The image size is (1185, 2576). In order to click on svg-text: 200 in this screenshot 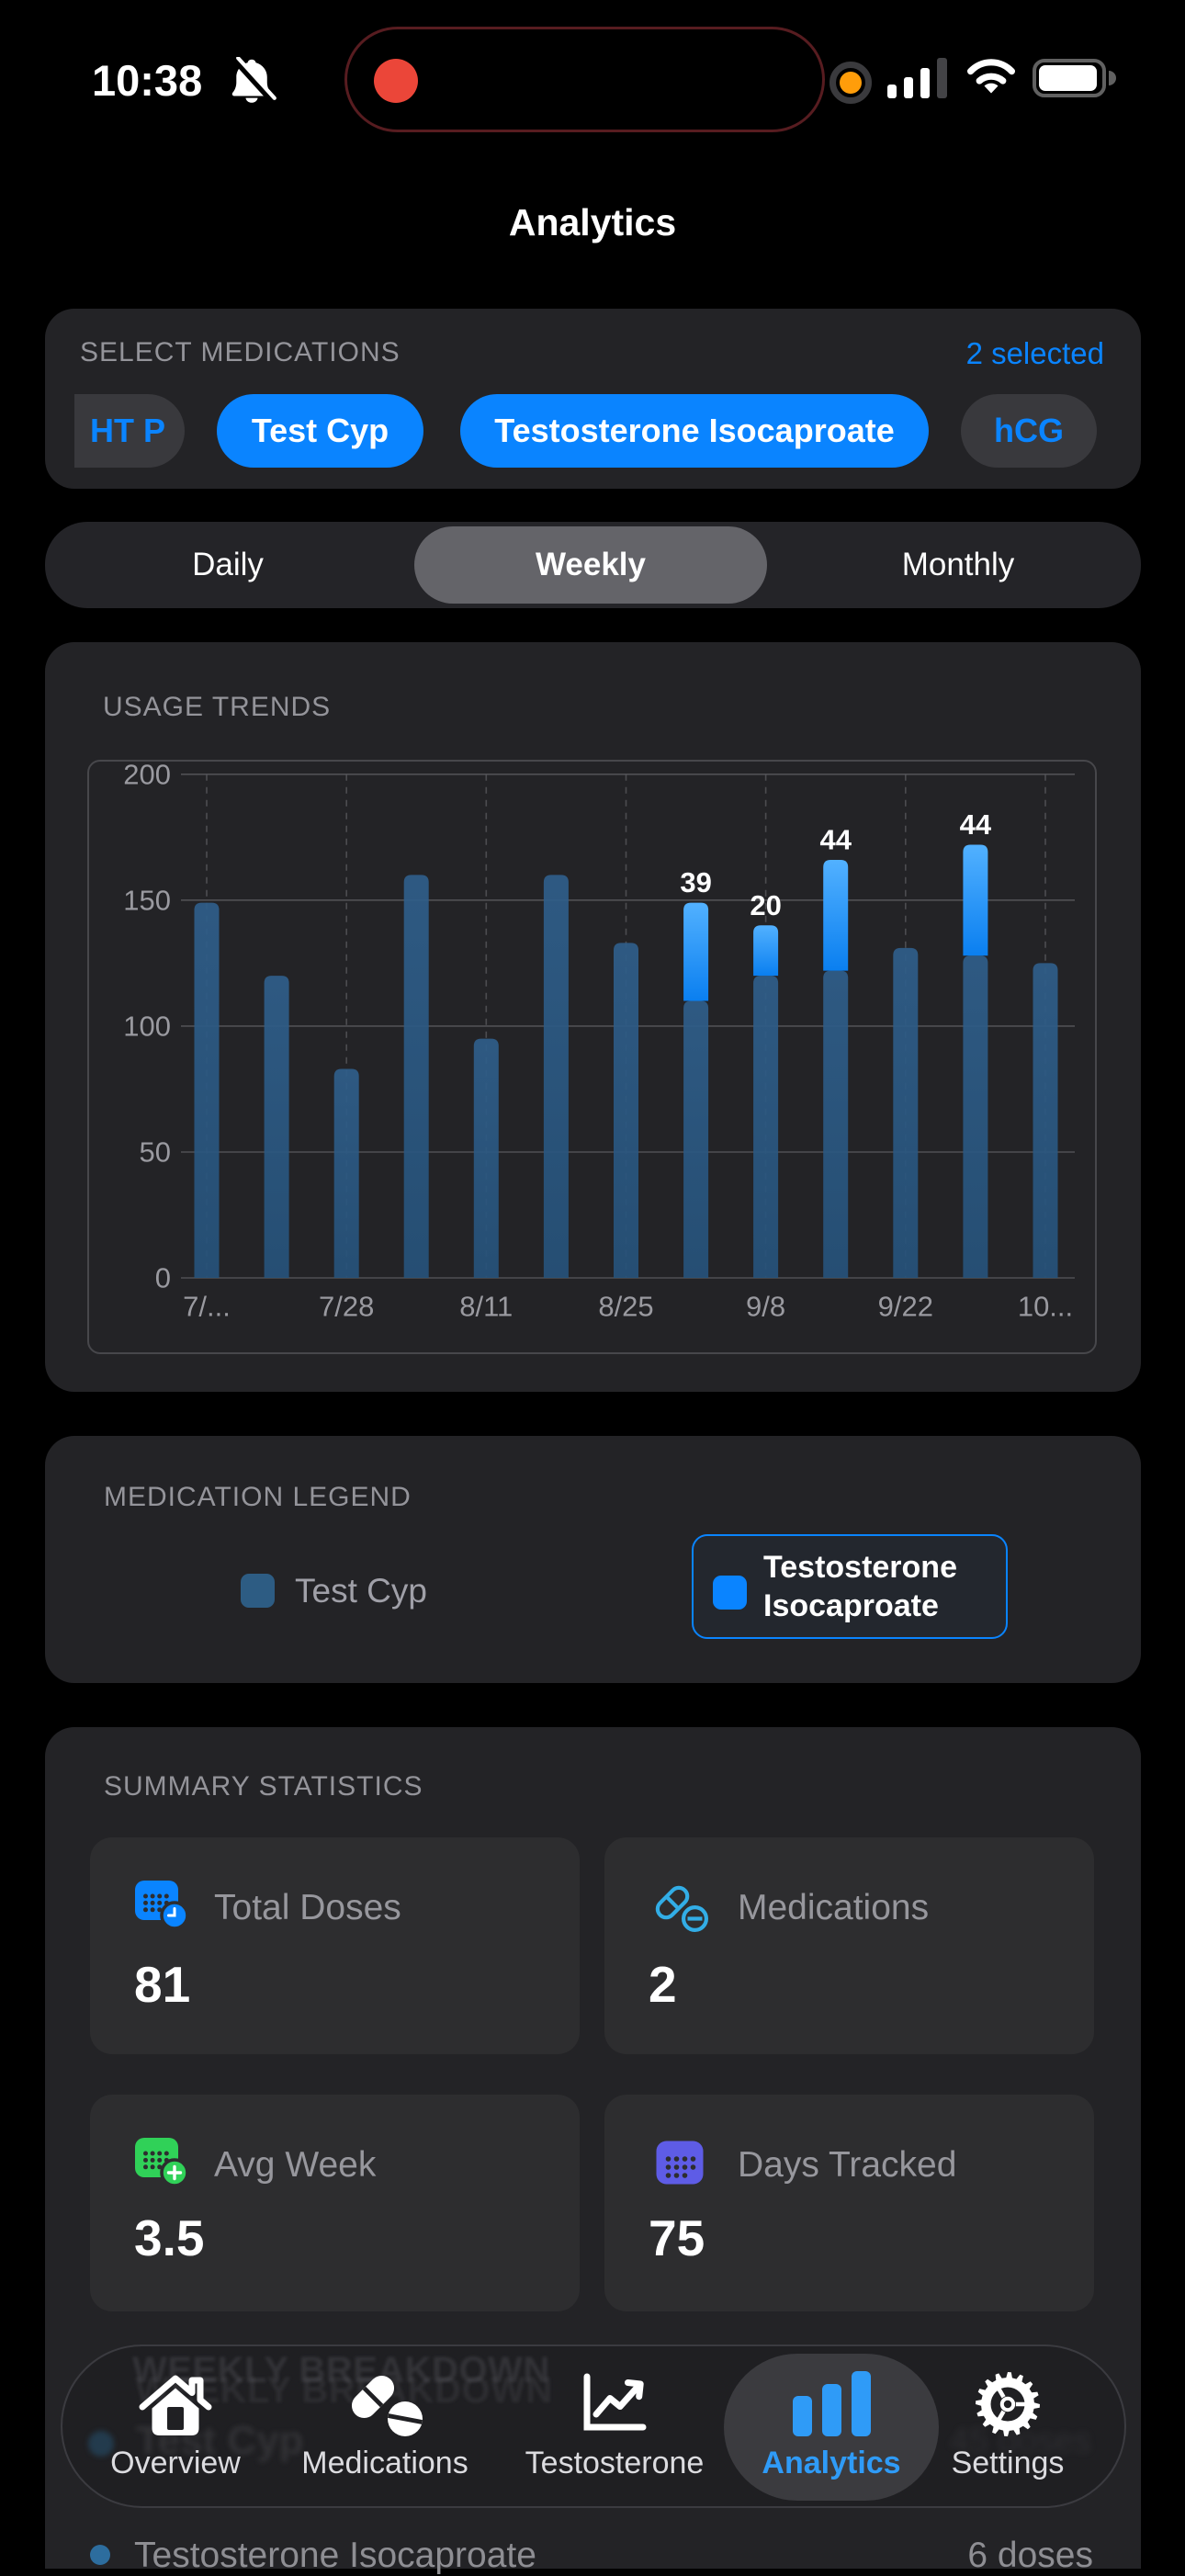, I will do `click(147, 774)`.